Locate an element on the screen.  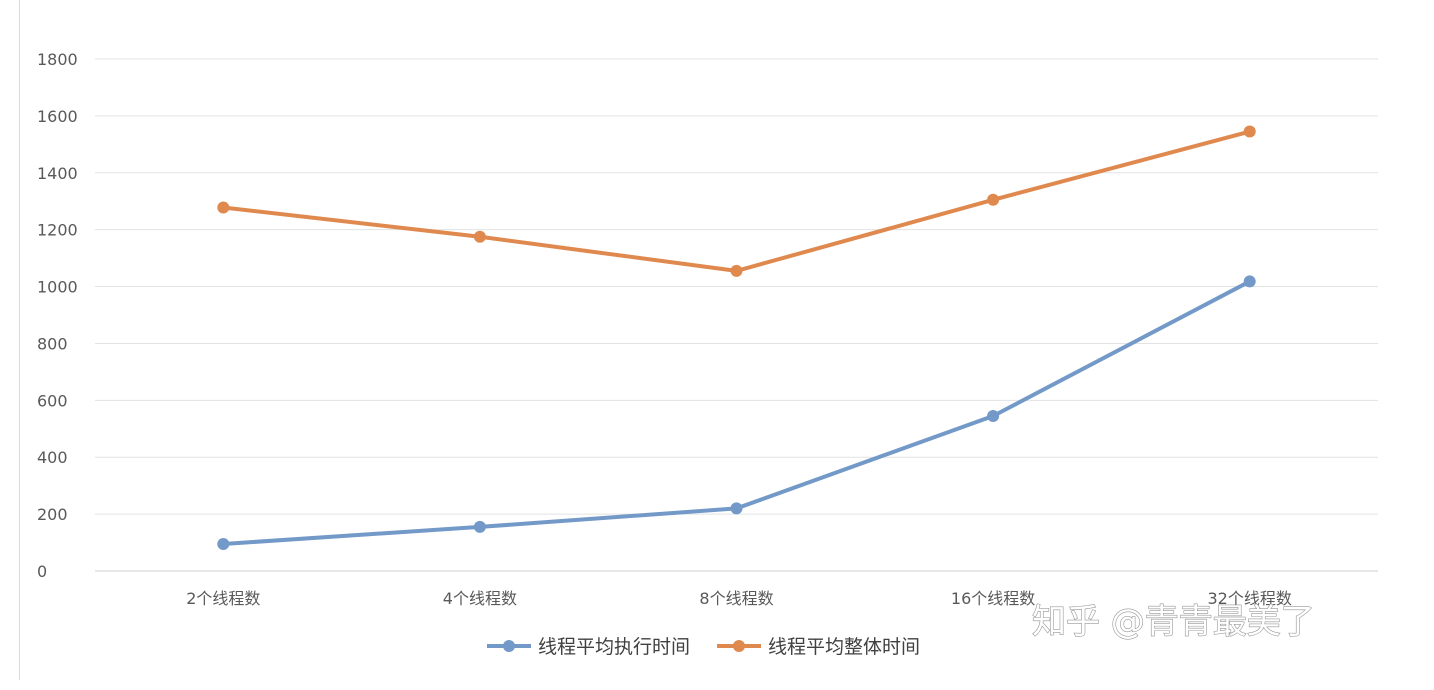
x-tick-label: 32个线程数 is located at coordinates (1250, 598).